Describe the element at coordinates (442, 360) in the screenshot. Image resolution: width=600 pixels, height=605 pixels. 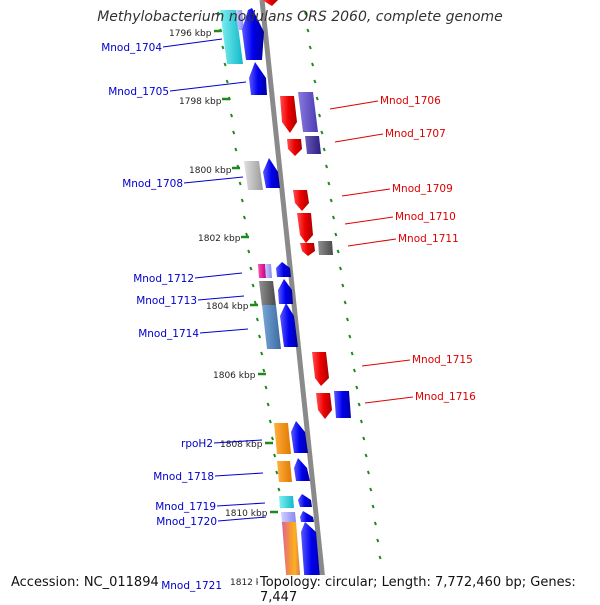
I see `gene-label-mnod-1715: Mnod_1715` at that location.